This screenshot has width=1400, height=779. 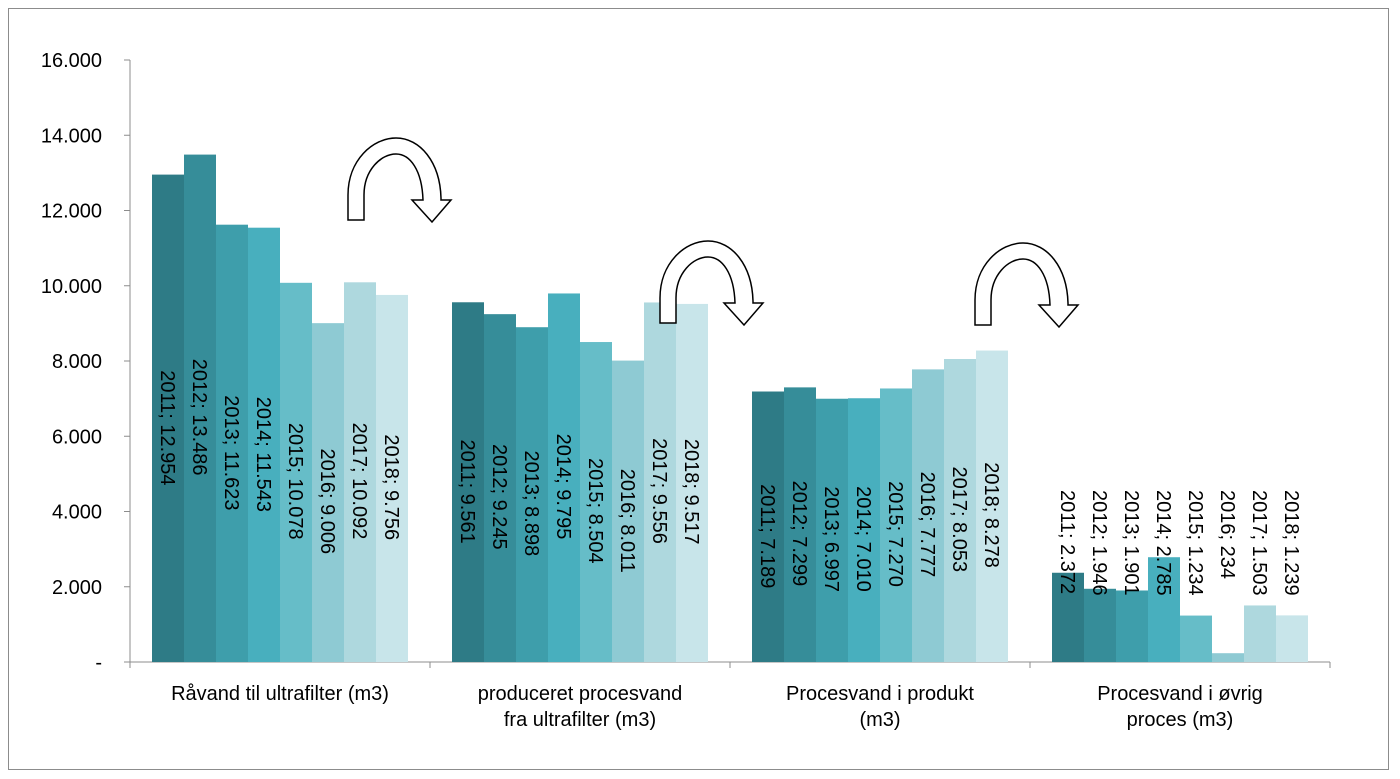 I want to click on data-label: 2011; 7.189, so click(x=767, y=536).